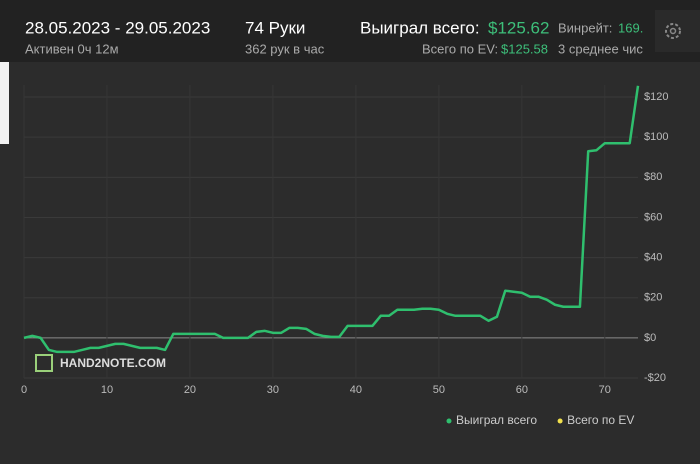 Image resolution: width=700 pixels, height=464 pixels. What do you see at coordinates (522, 390) in the screenshot?
I see `x-tick-label: 60` at bounding box center [522, 390].